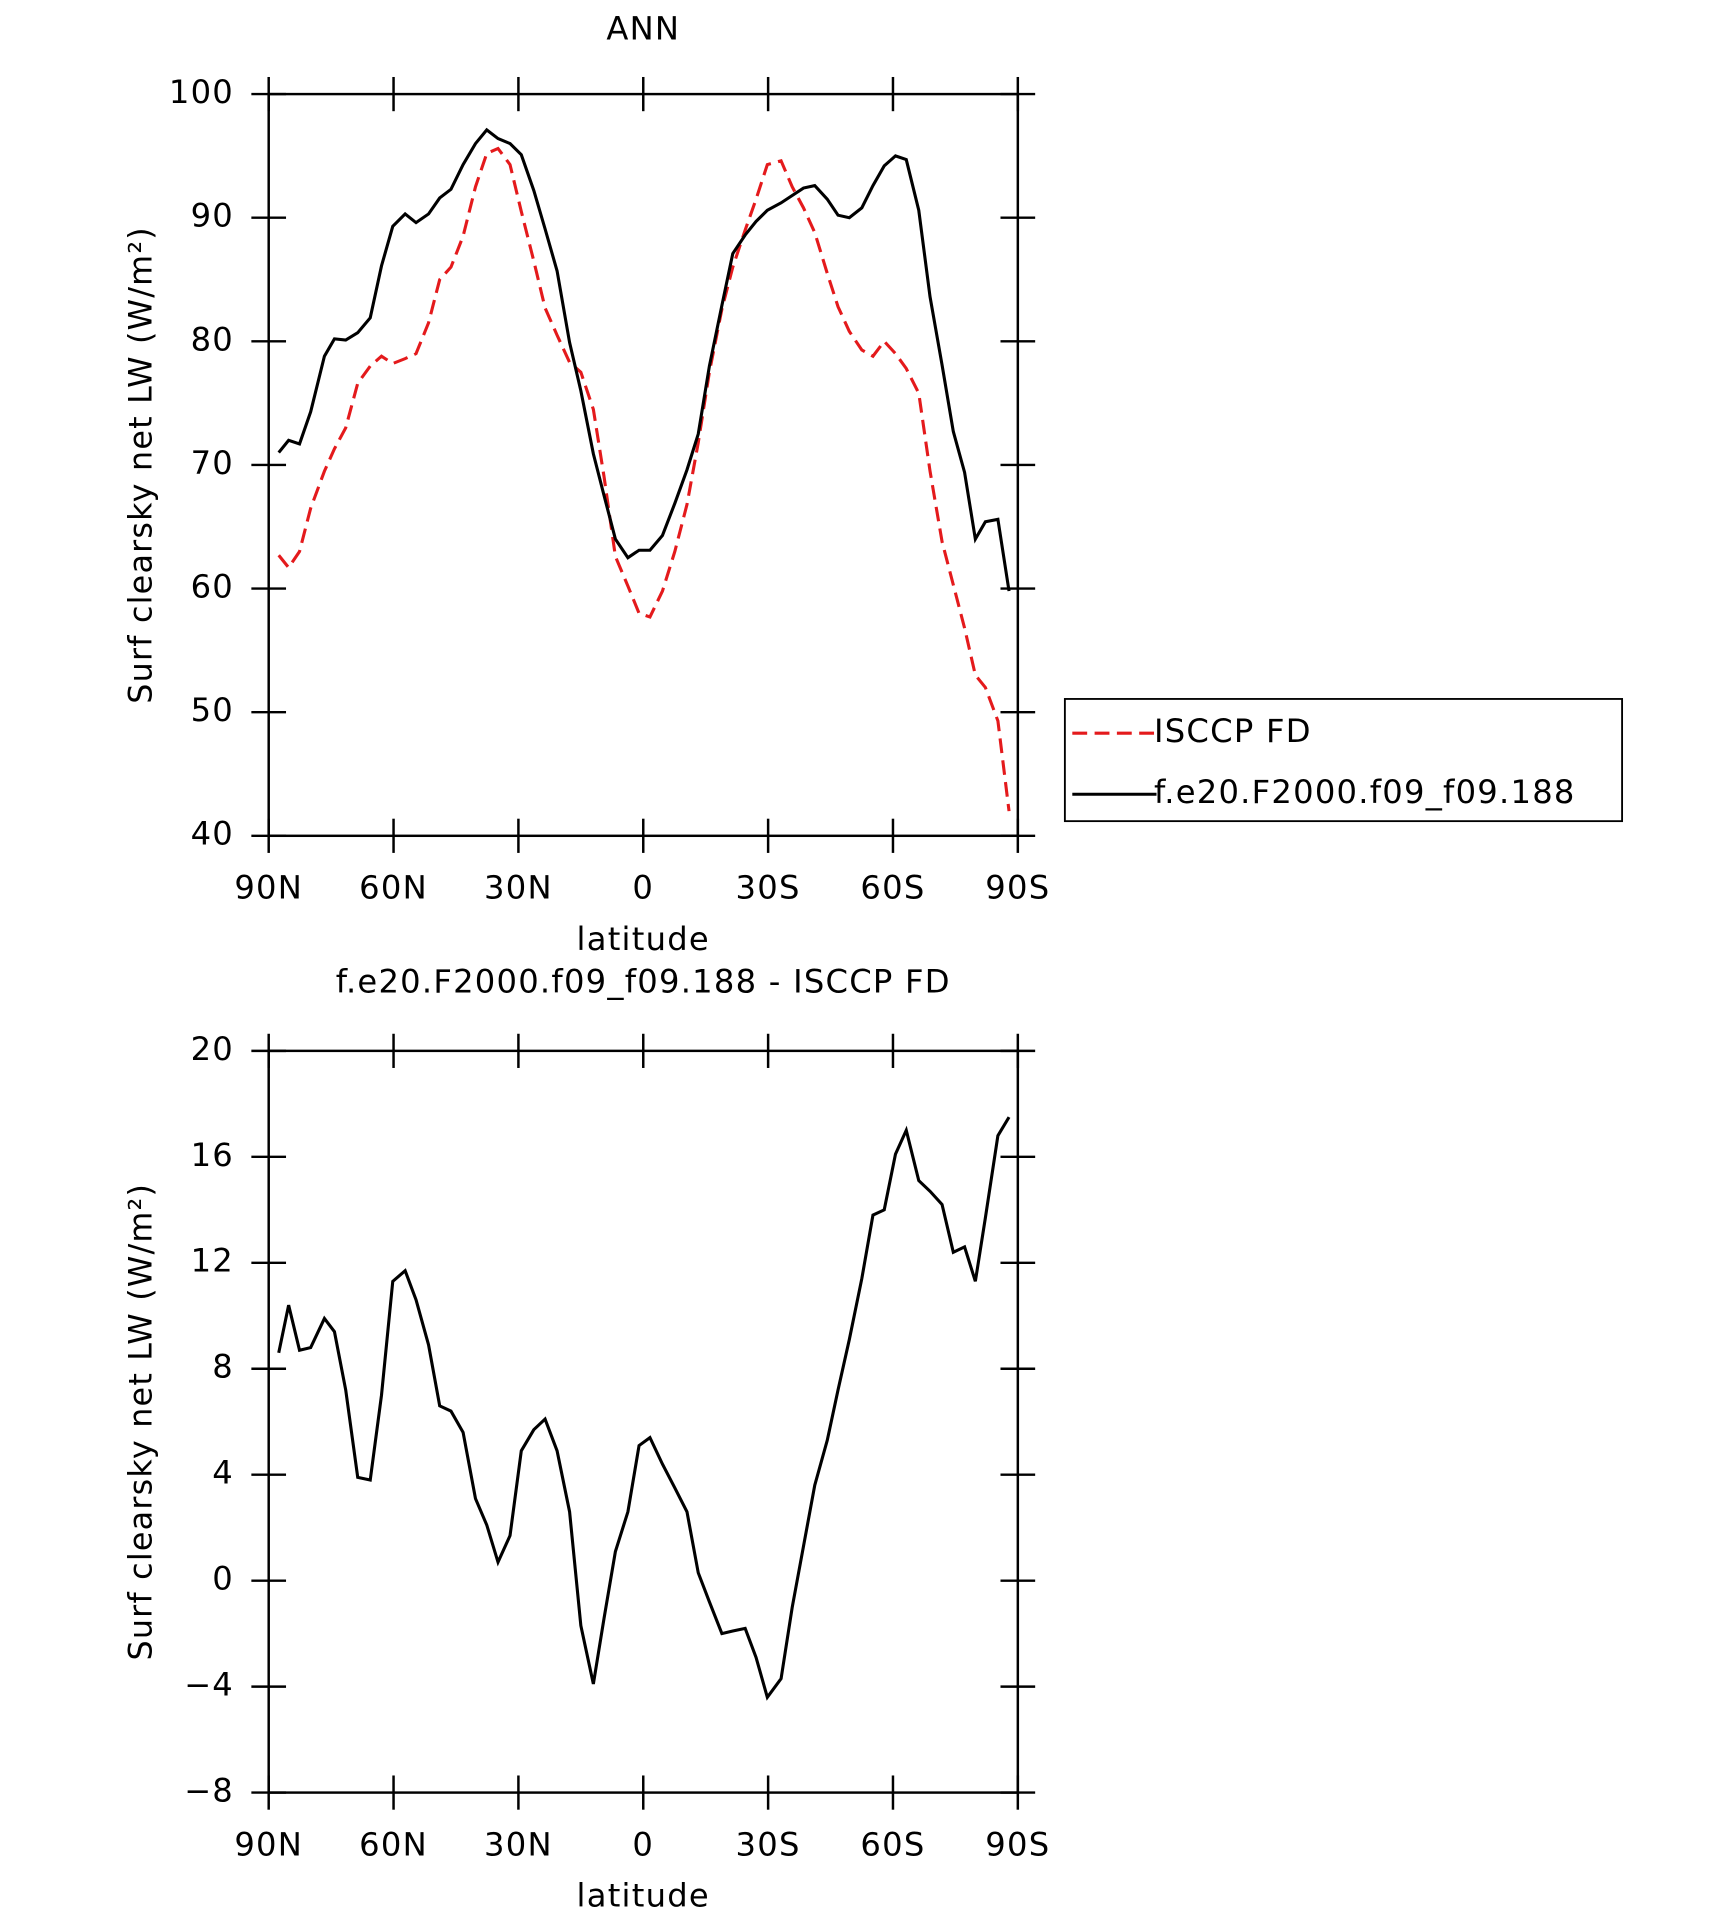 This screenshot has width=1710, height=1916. What do you see at coordinates (209, 1791) in the screenshot?
I see `y-tick-label: −8` at bounding box center [209, 1791].